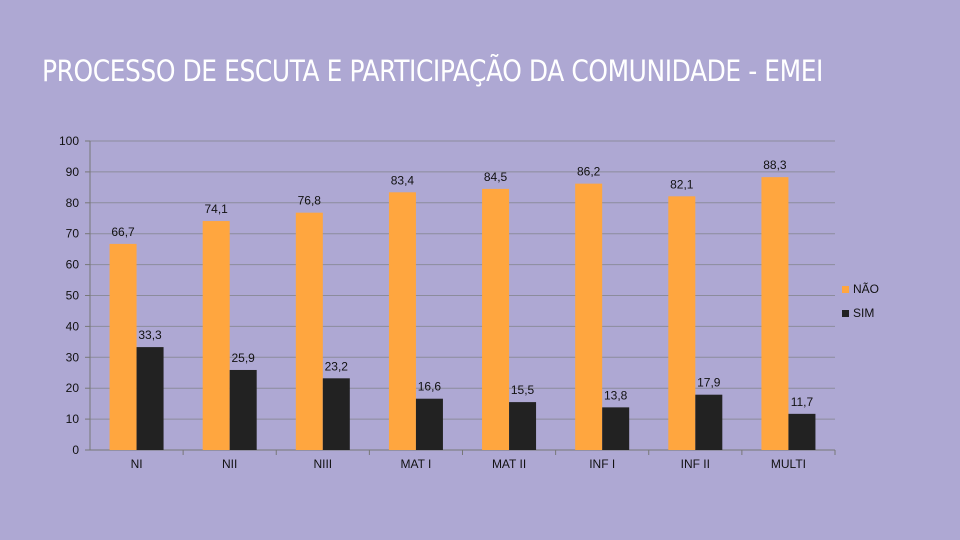 The height and width of the screenshot is (540, 960). Describe the element at coordinates (845, 289) in the screenshot. I see `legend-swatch-nao` at that location.